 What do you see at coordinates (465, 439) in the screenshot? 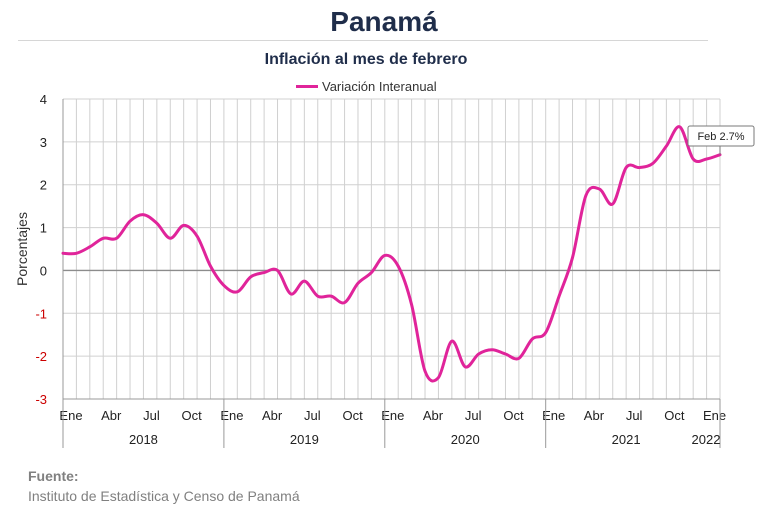
I see `year-label: 2020` at bounding box center [465, 439].